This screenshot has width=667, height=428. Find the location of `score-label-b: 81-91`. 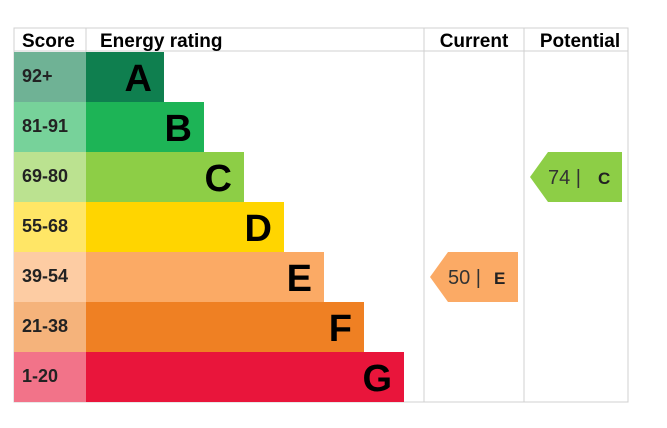

score-label-b: 81-91 is located at coordinates (45, 126).